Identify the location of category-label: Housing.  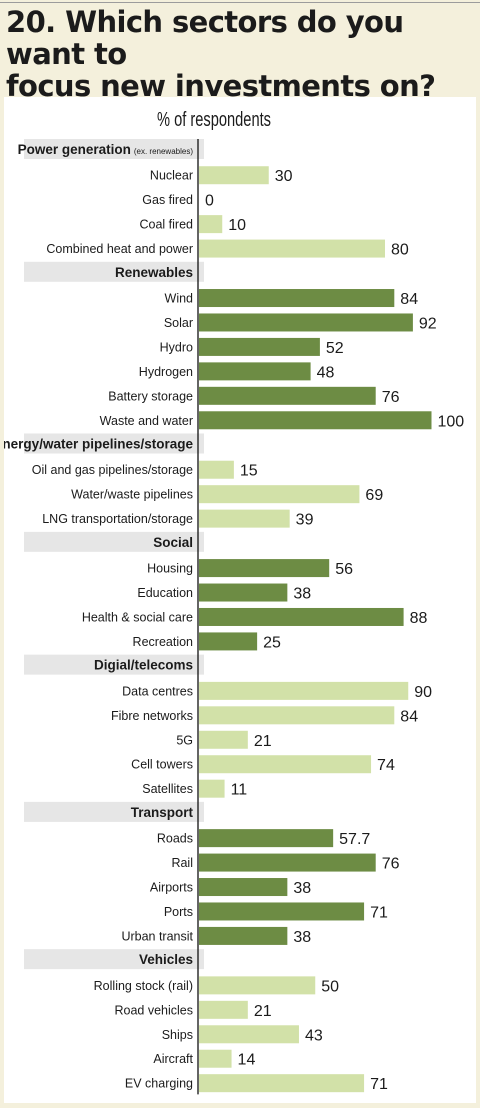
(170, 569).